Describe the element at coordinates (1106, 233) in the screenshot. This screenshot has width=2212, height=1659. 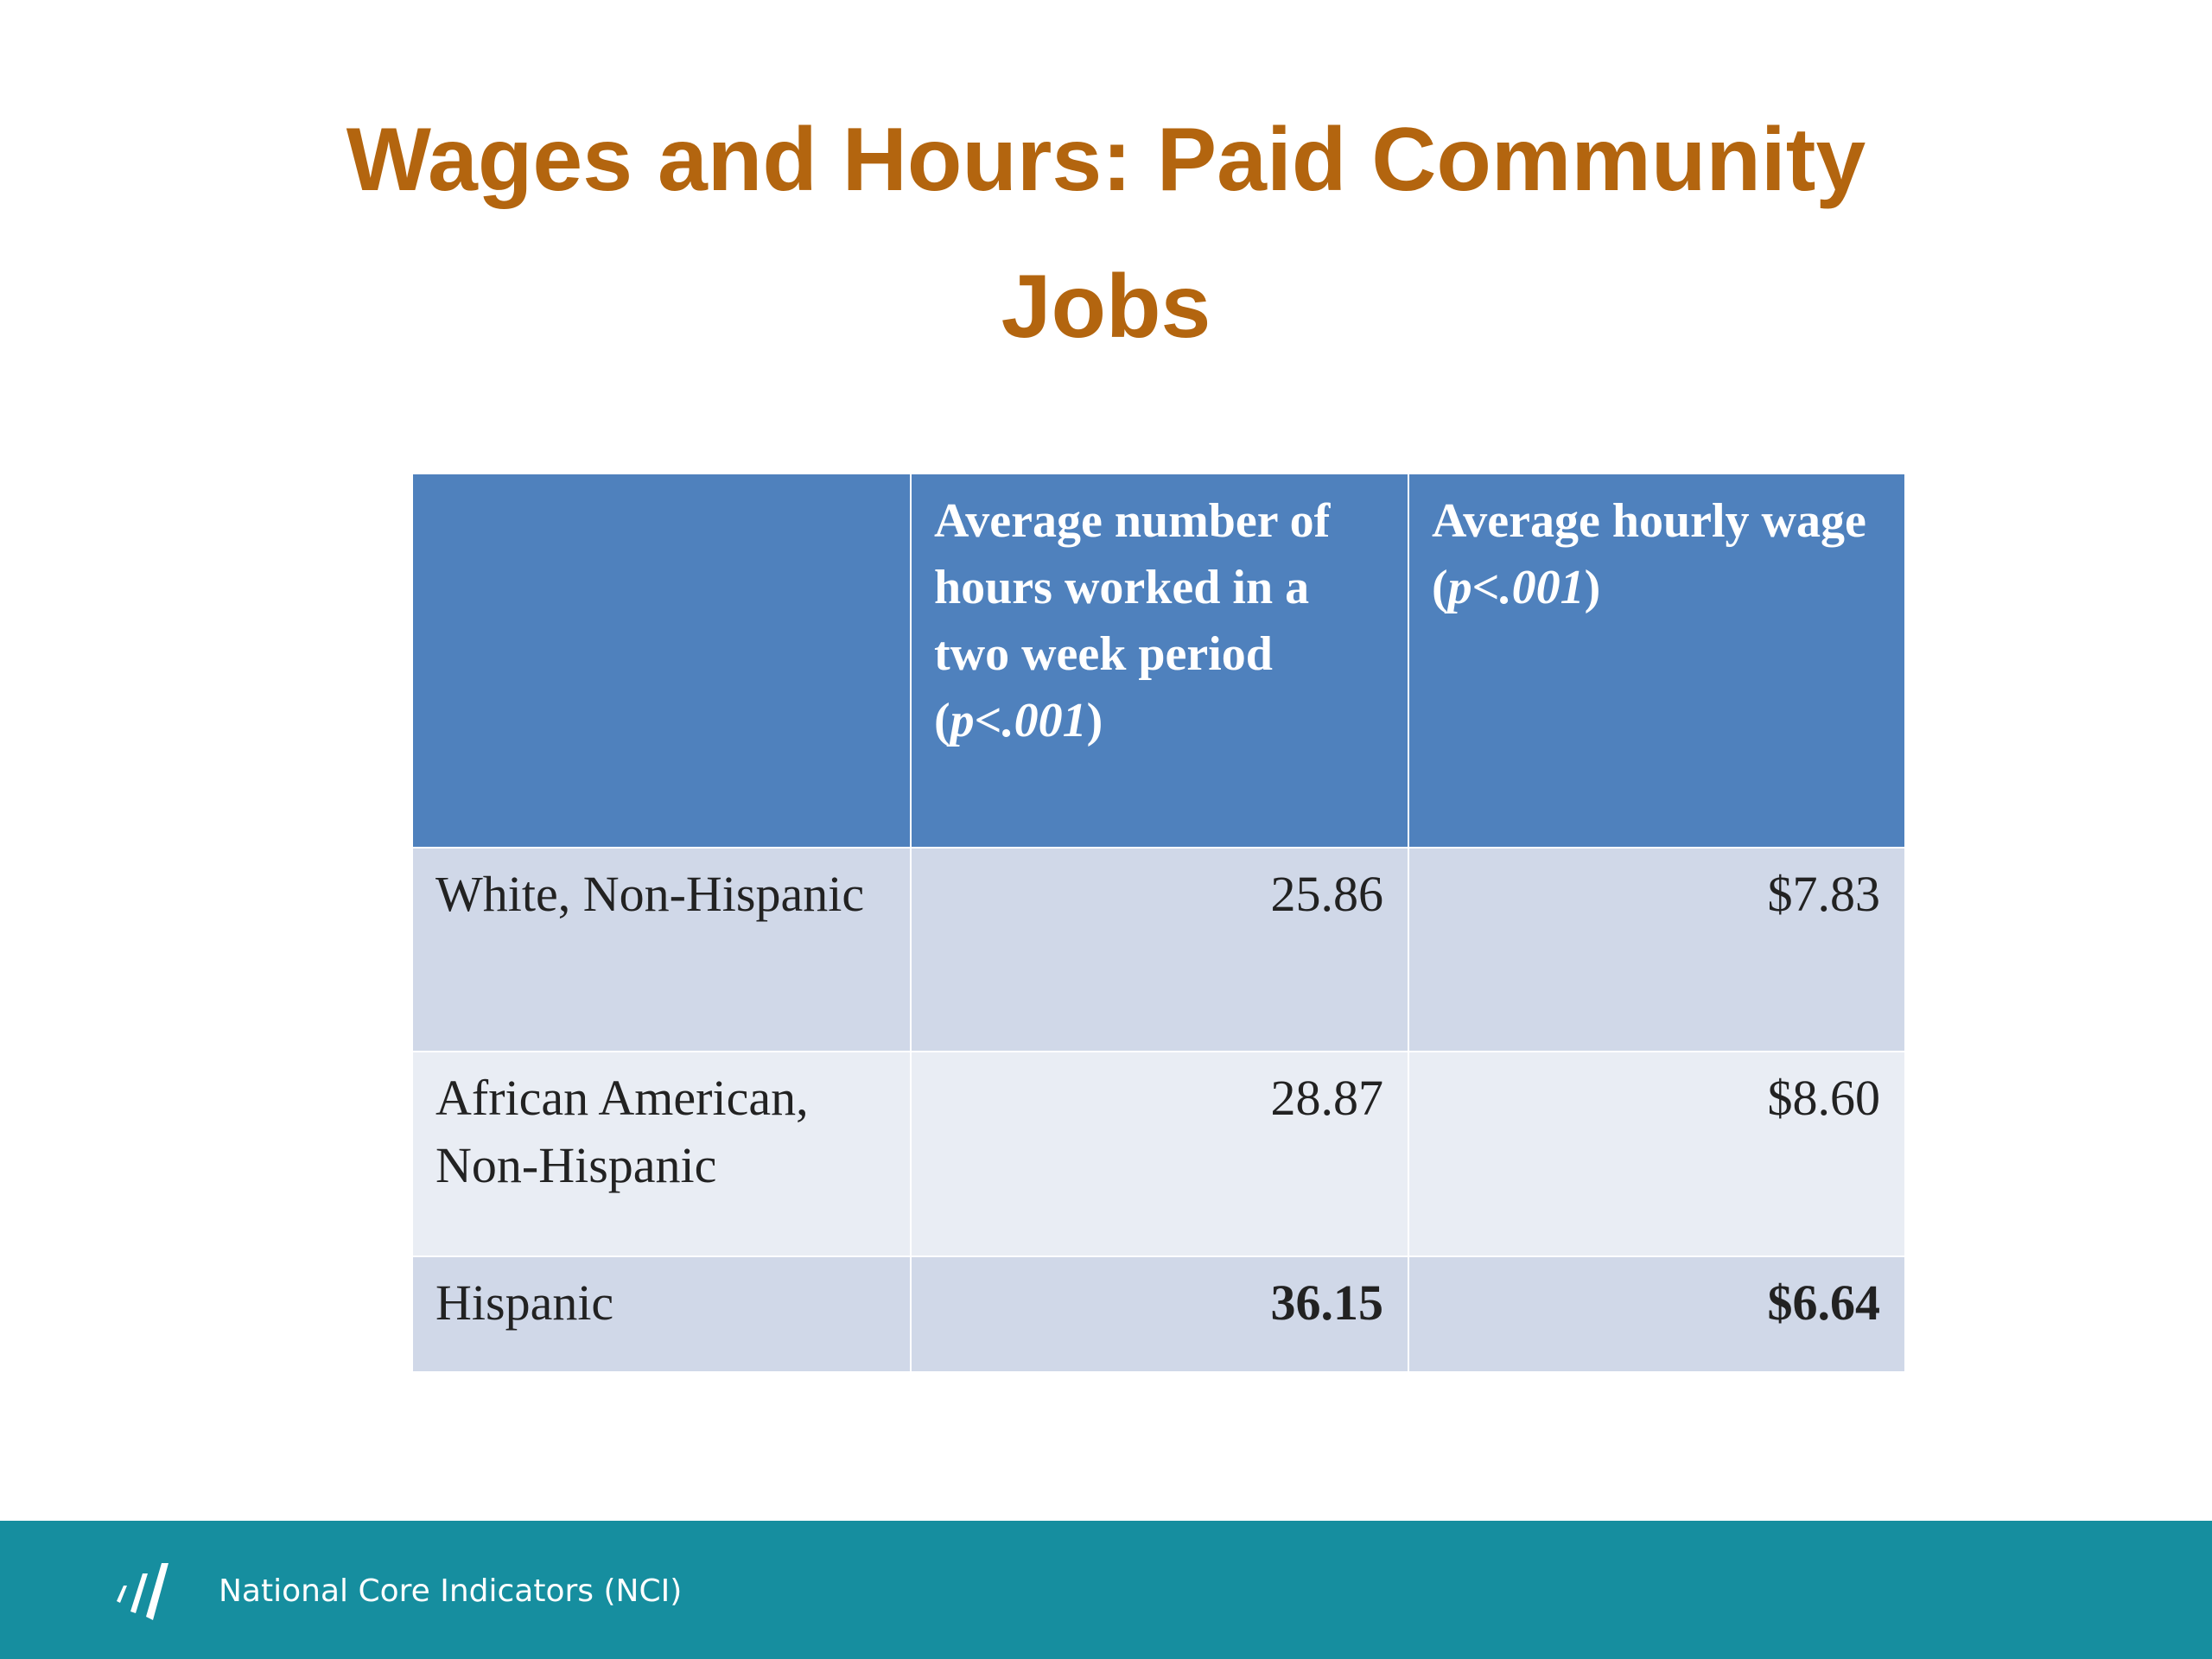
I see `slide-title: Wages and Hours: Paid Community Jobs` at that location.